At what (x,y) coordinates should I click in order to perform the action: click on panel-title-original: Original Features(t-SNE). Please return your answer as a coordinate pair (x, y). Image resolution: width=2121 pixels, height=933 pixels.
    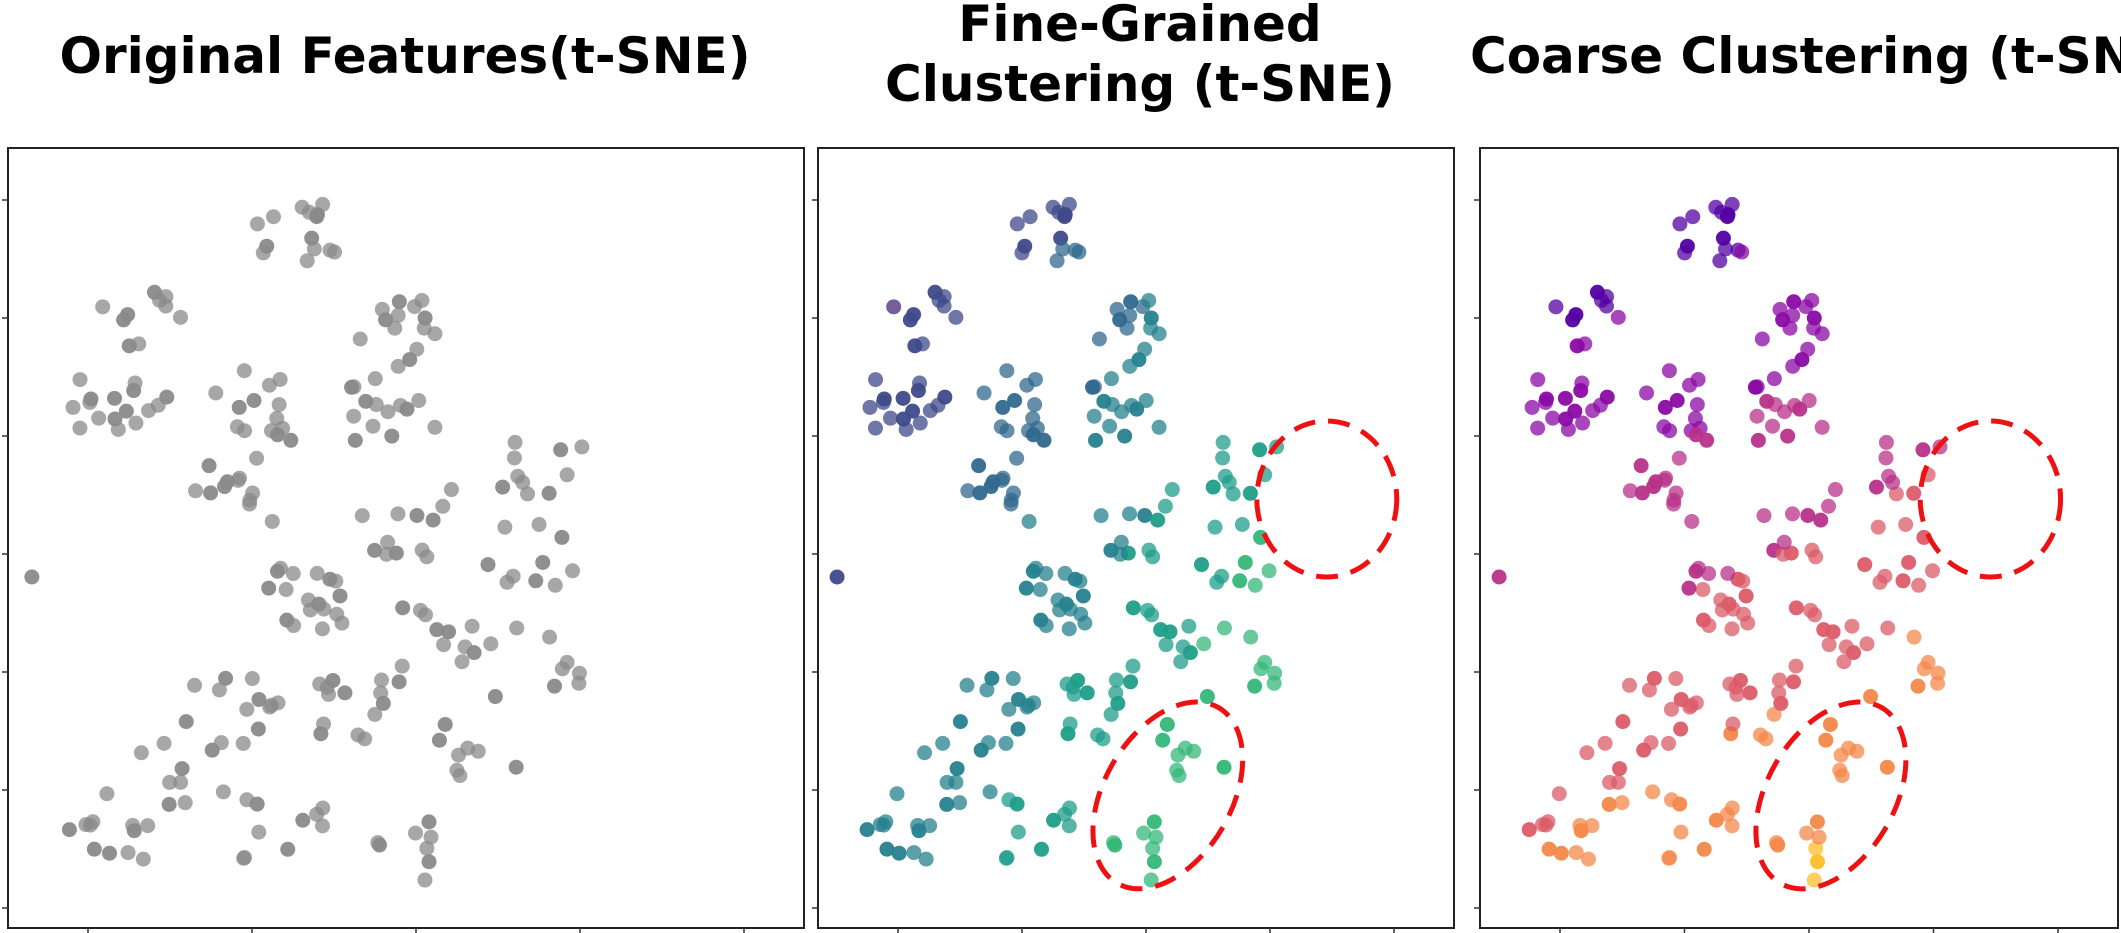
    Looking at the image, I should click on (405, 56).